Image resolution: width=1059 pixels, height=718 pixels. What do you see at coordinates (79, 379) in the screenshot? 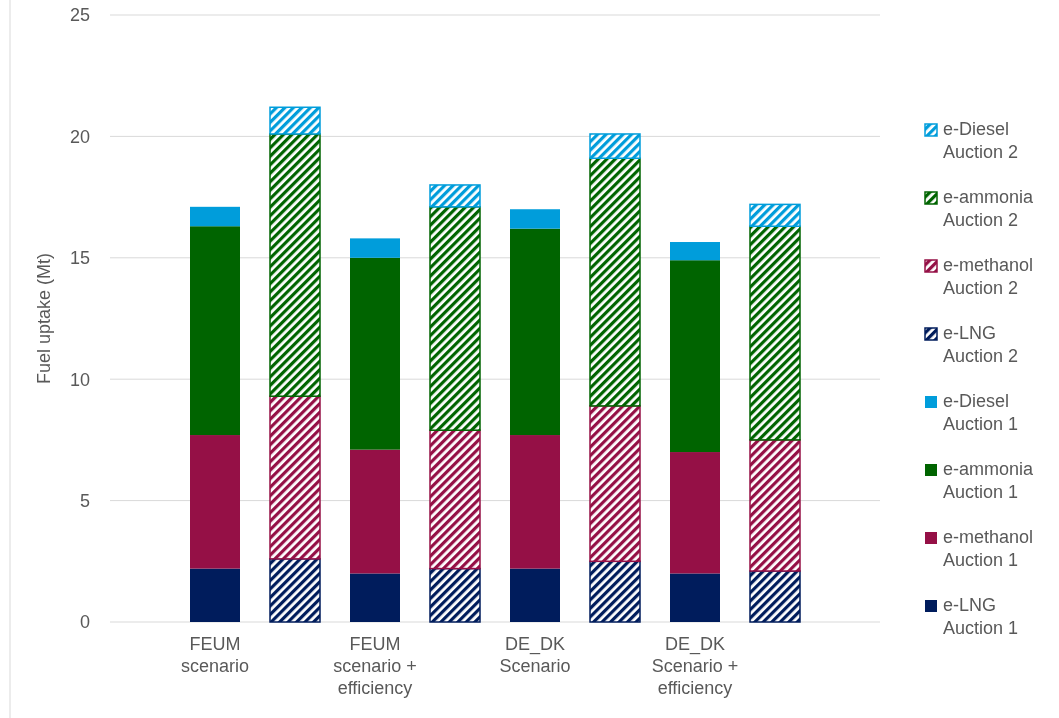
I see `y-tick-label: 10` at bounding box center [79, 379].